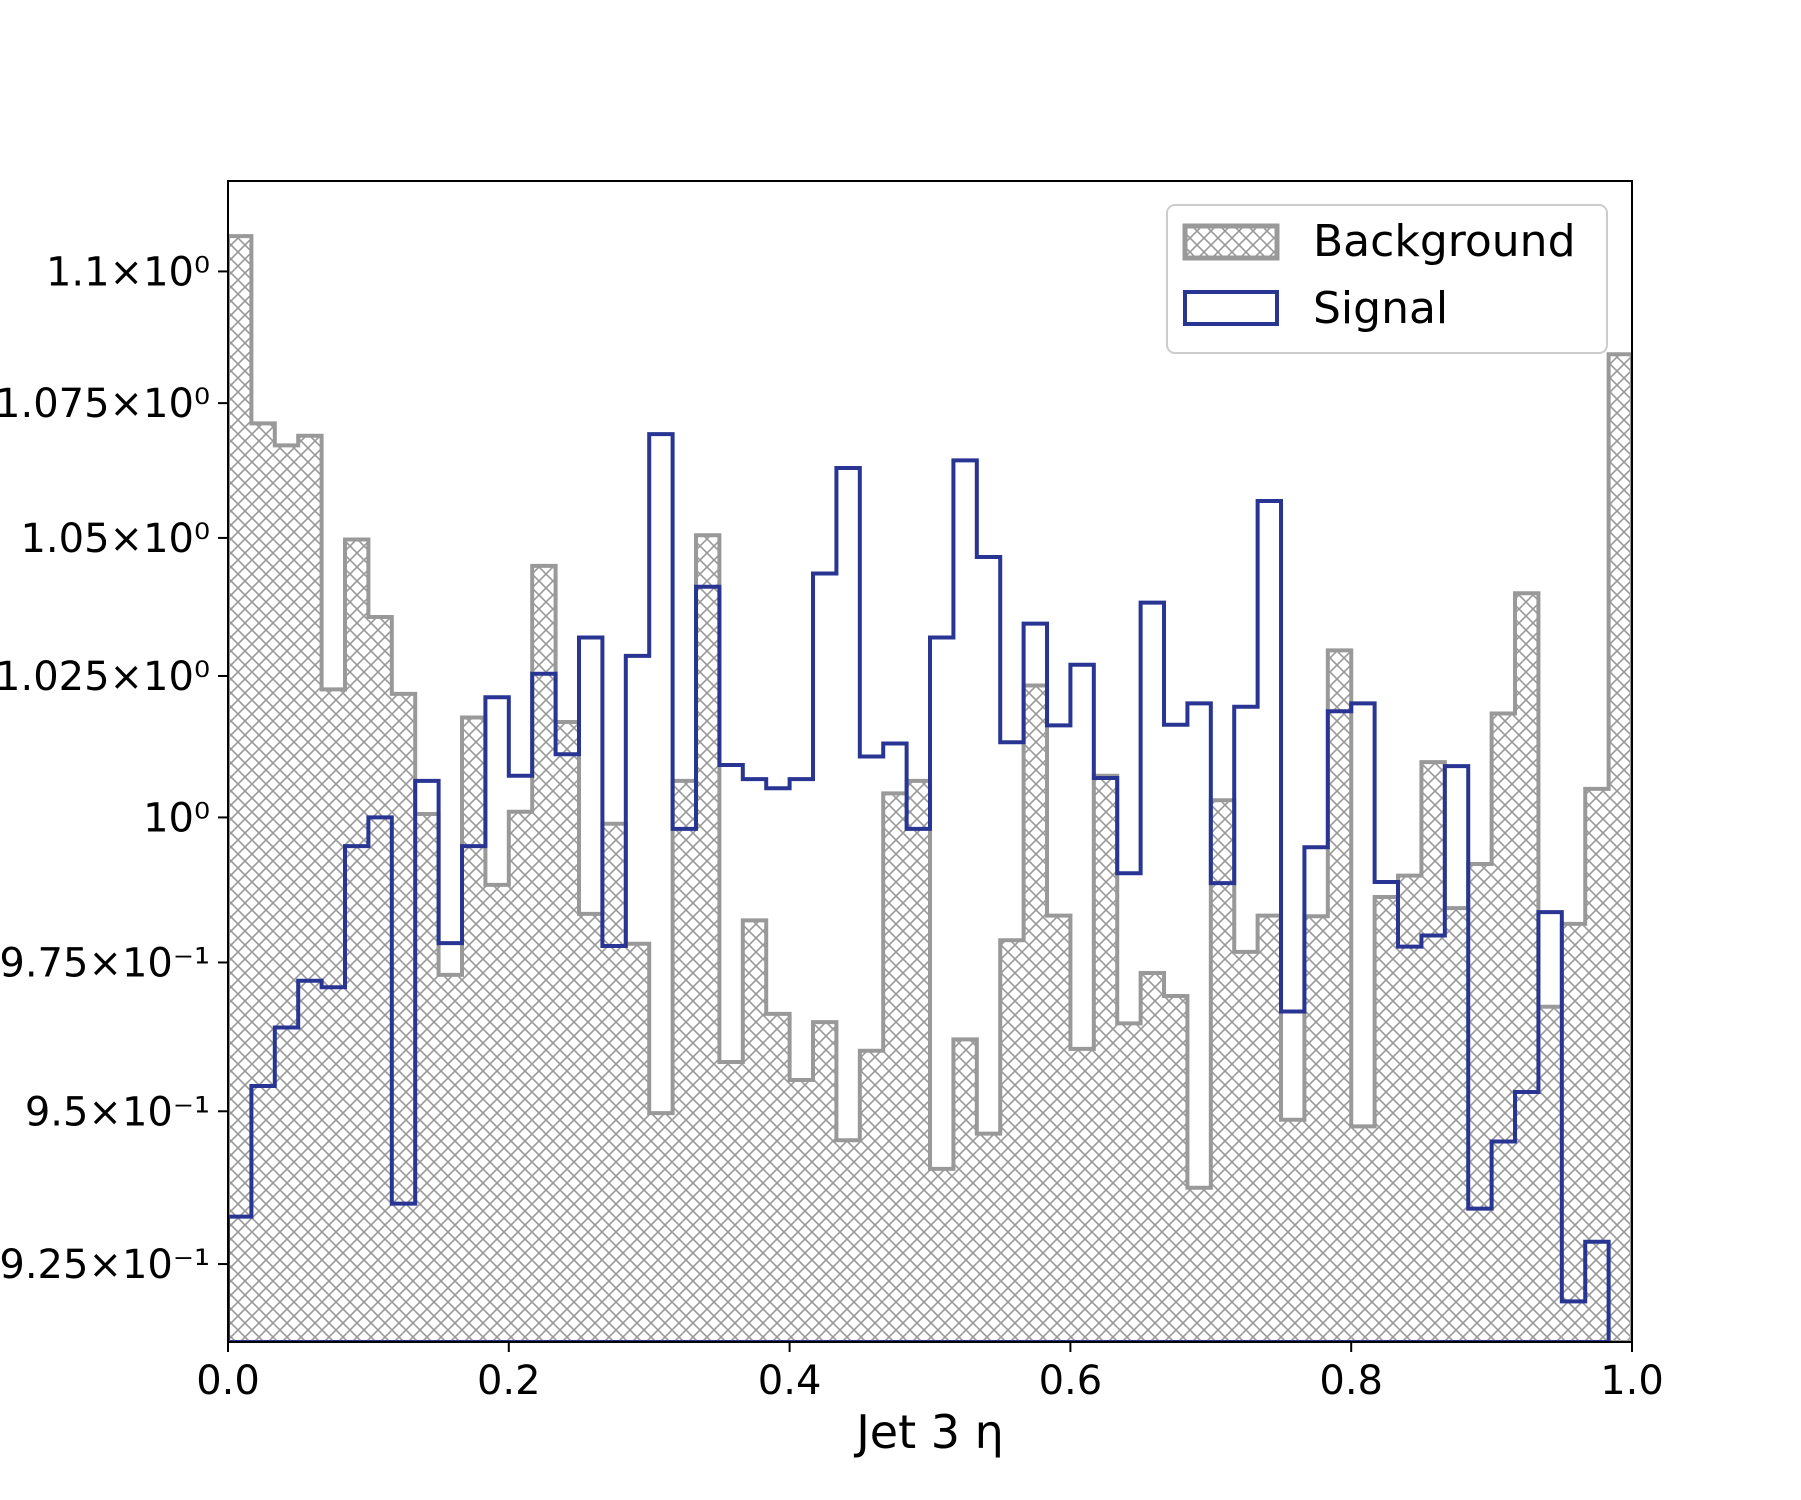  What do you see at coordinates (1231, 242) in the screenshot?
I see `legend-swatch-background` at bounding box center [1231, 242].